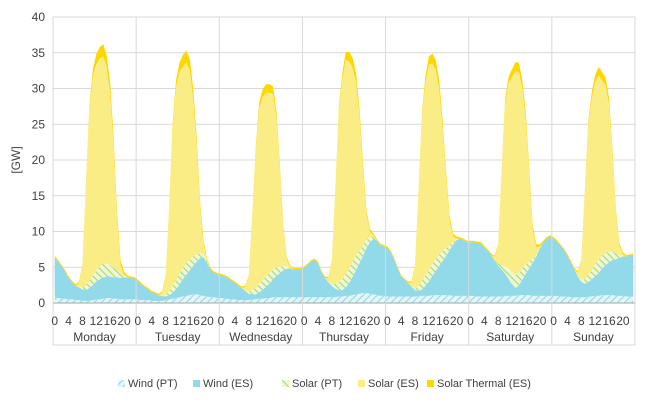  I want to click on x-tick-label-saturday-4: 4, so click(484, 321).